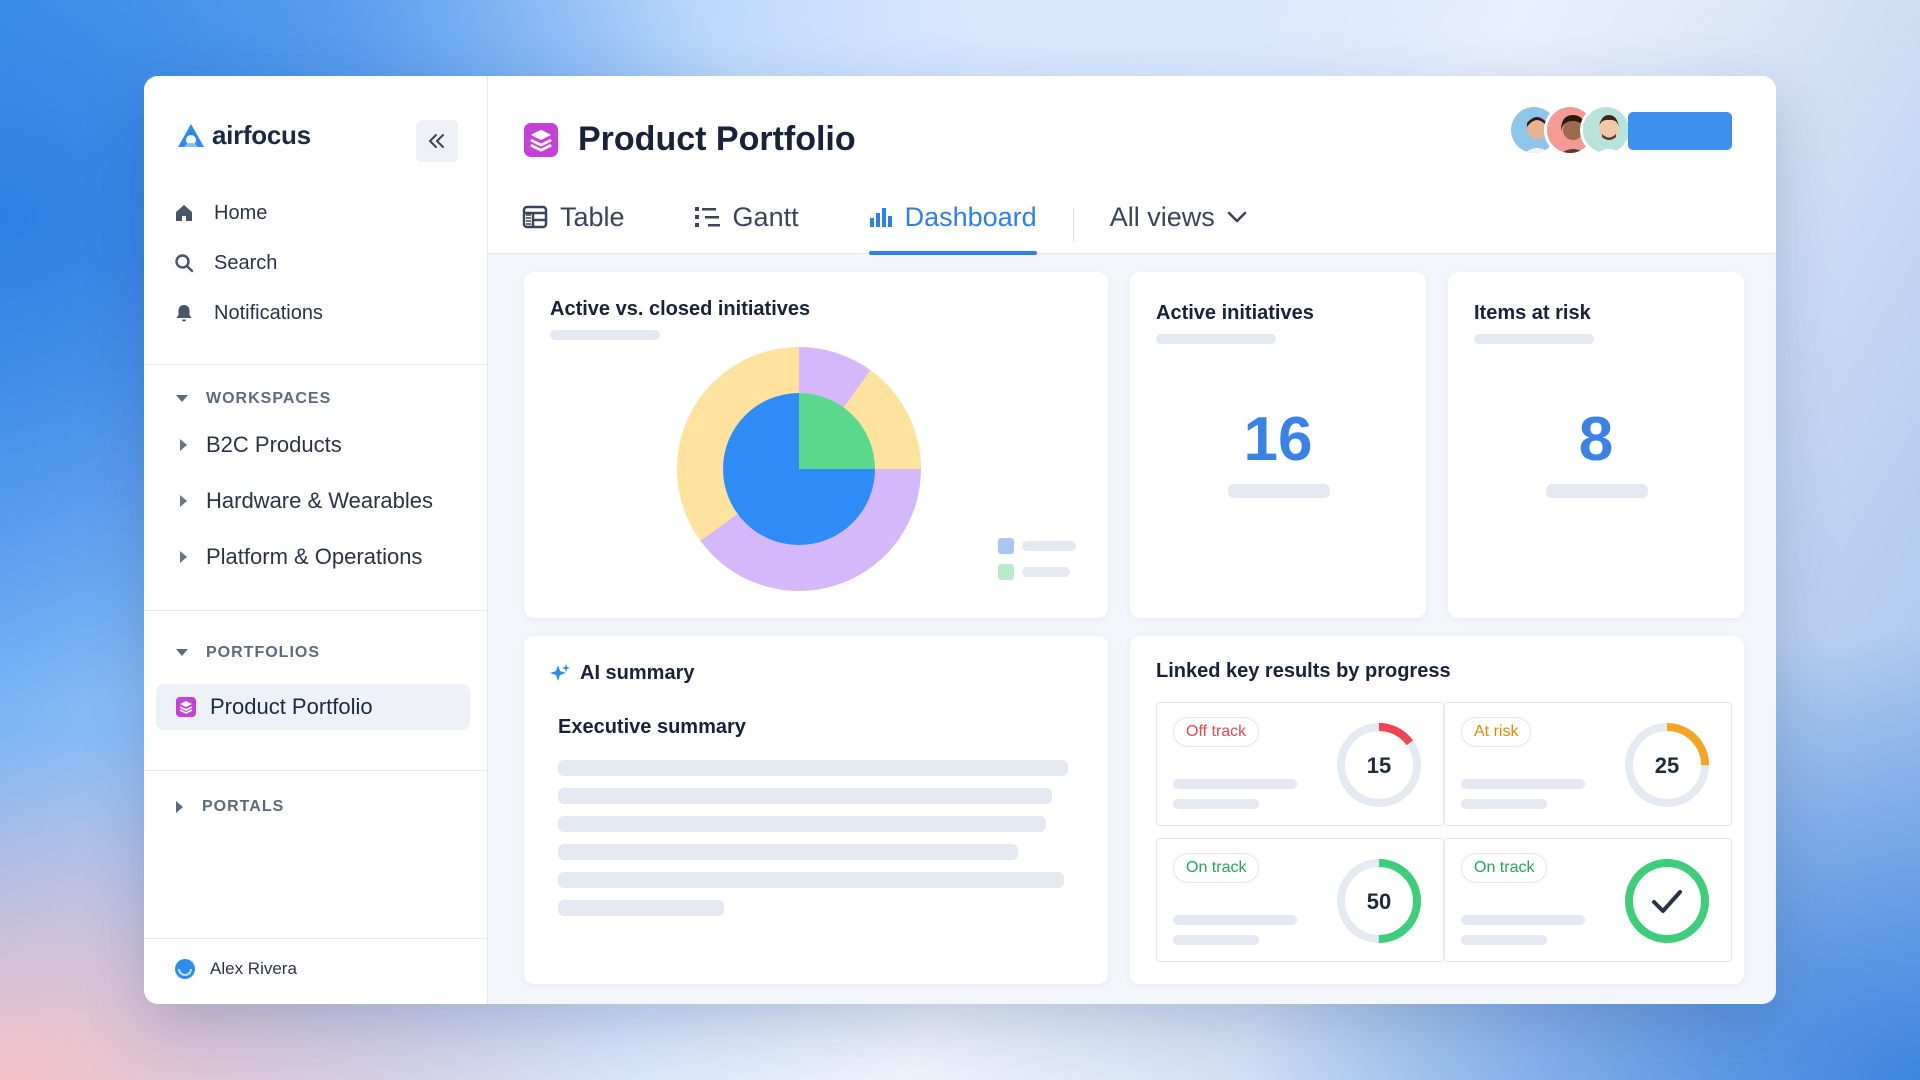  Describe the element at coordinates (1278, 439) in the screenshot. I see `active-initiatives-value: 16` at that location.